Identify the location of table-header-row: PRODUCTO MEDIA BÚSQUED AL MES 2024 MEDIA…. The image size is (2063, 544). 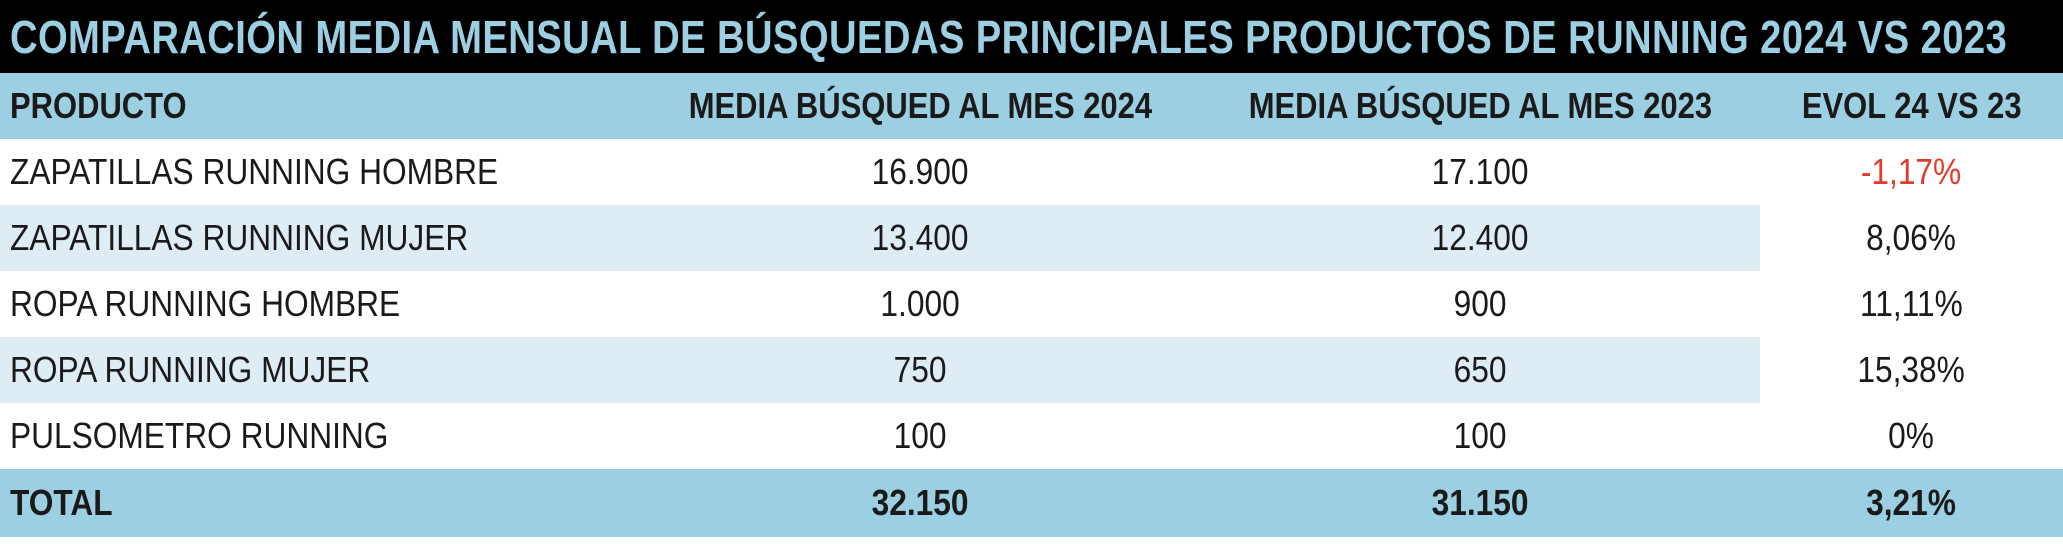
(1031, 106).